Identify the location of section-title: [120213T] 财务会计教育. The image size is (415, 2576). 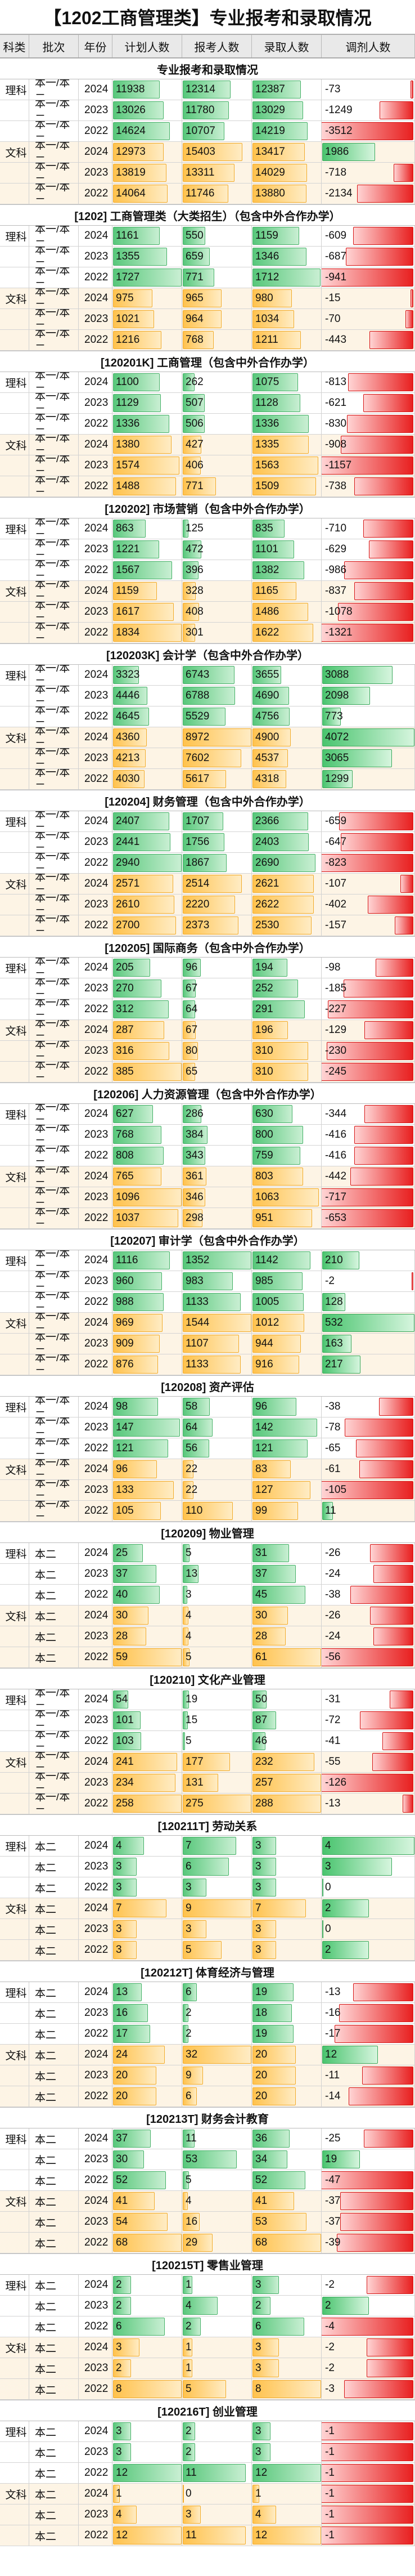
(207, 2117).